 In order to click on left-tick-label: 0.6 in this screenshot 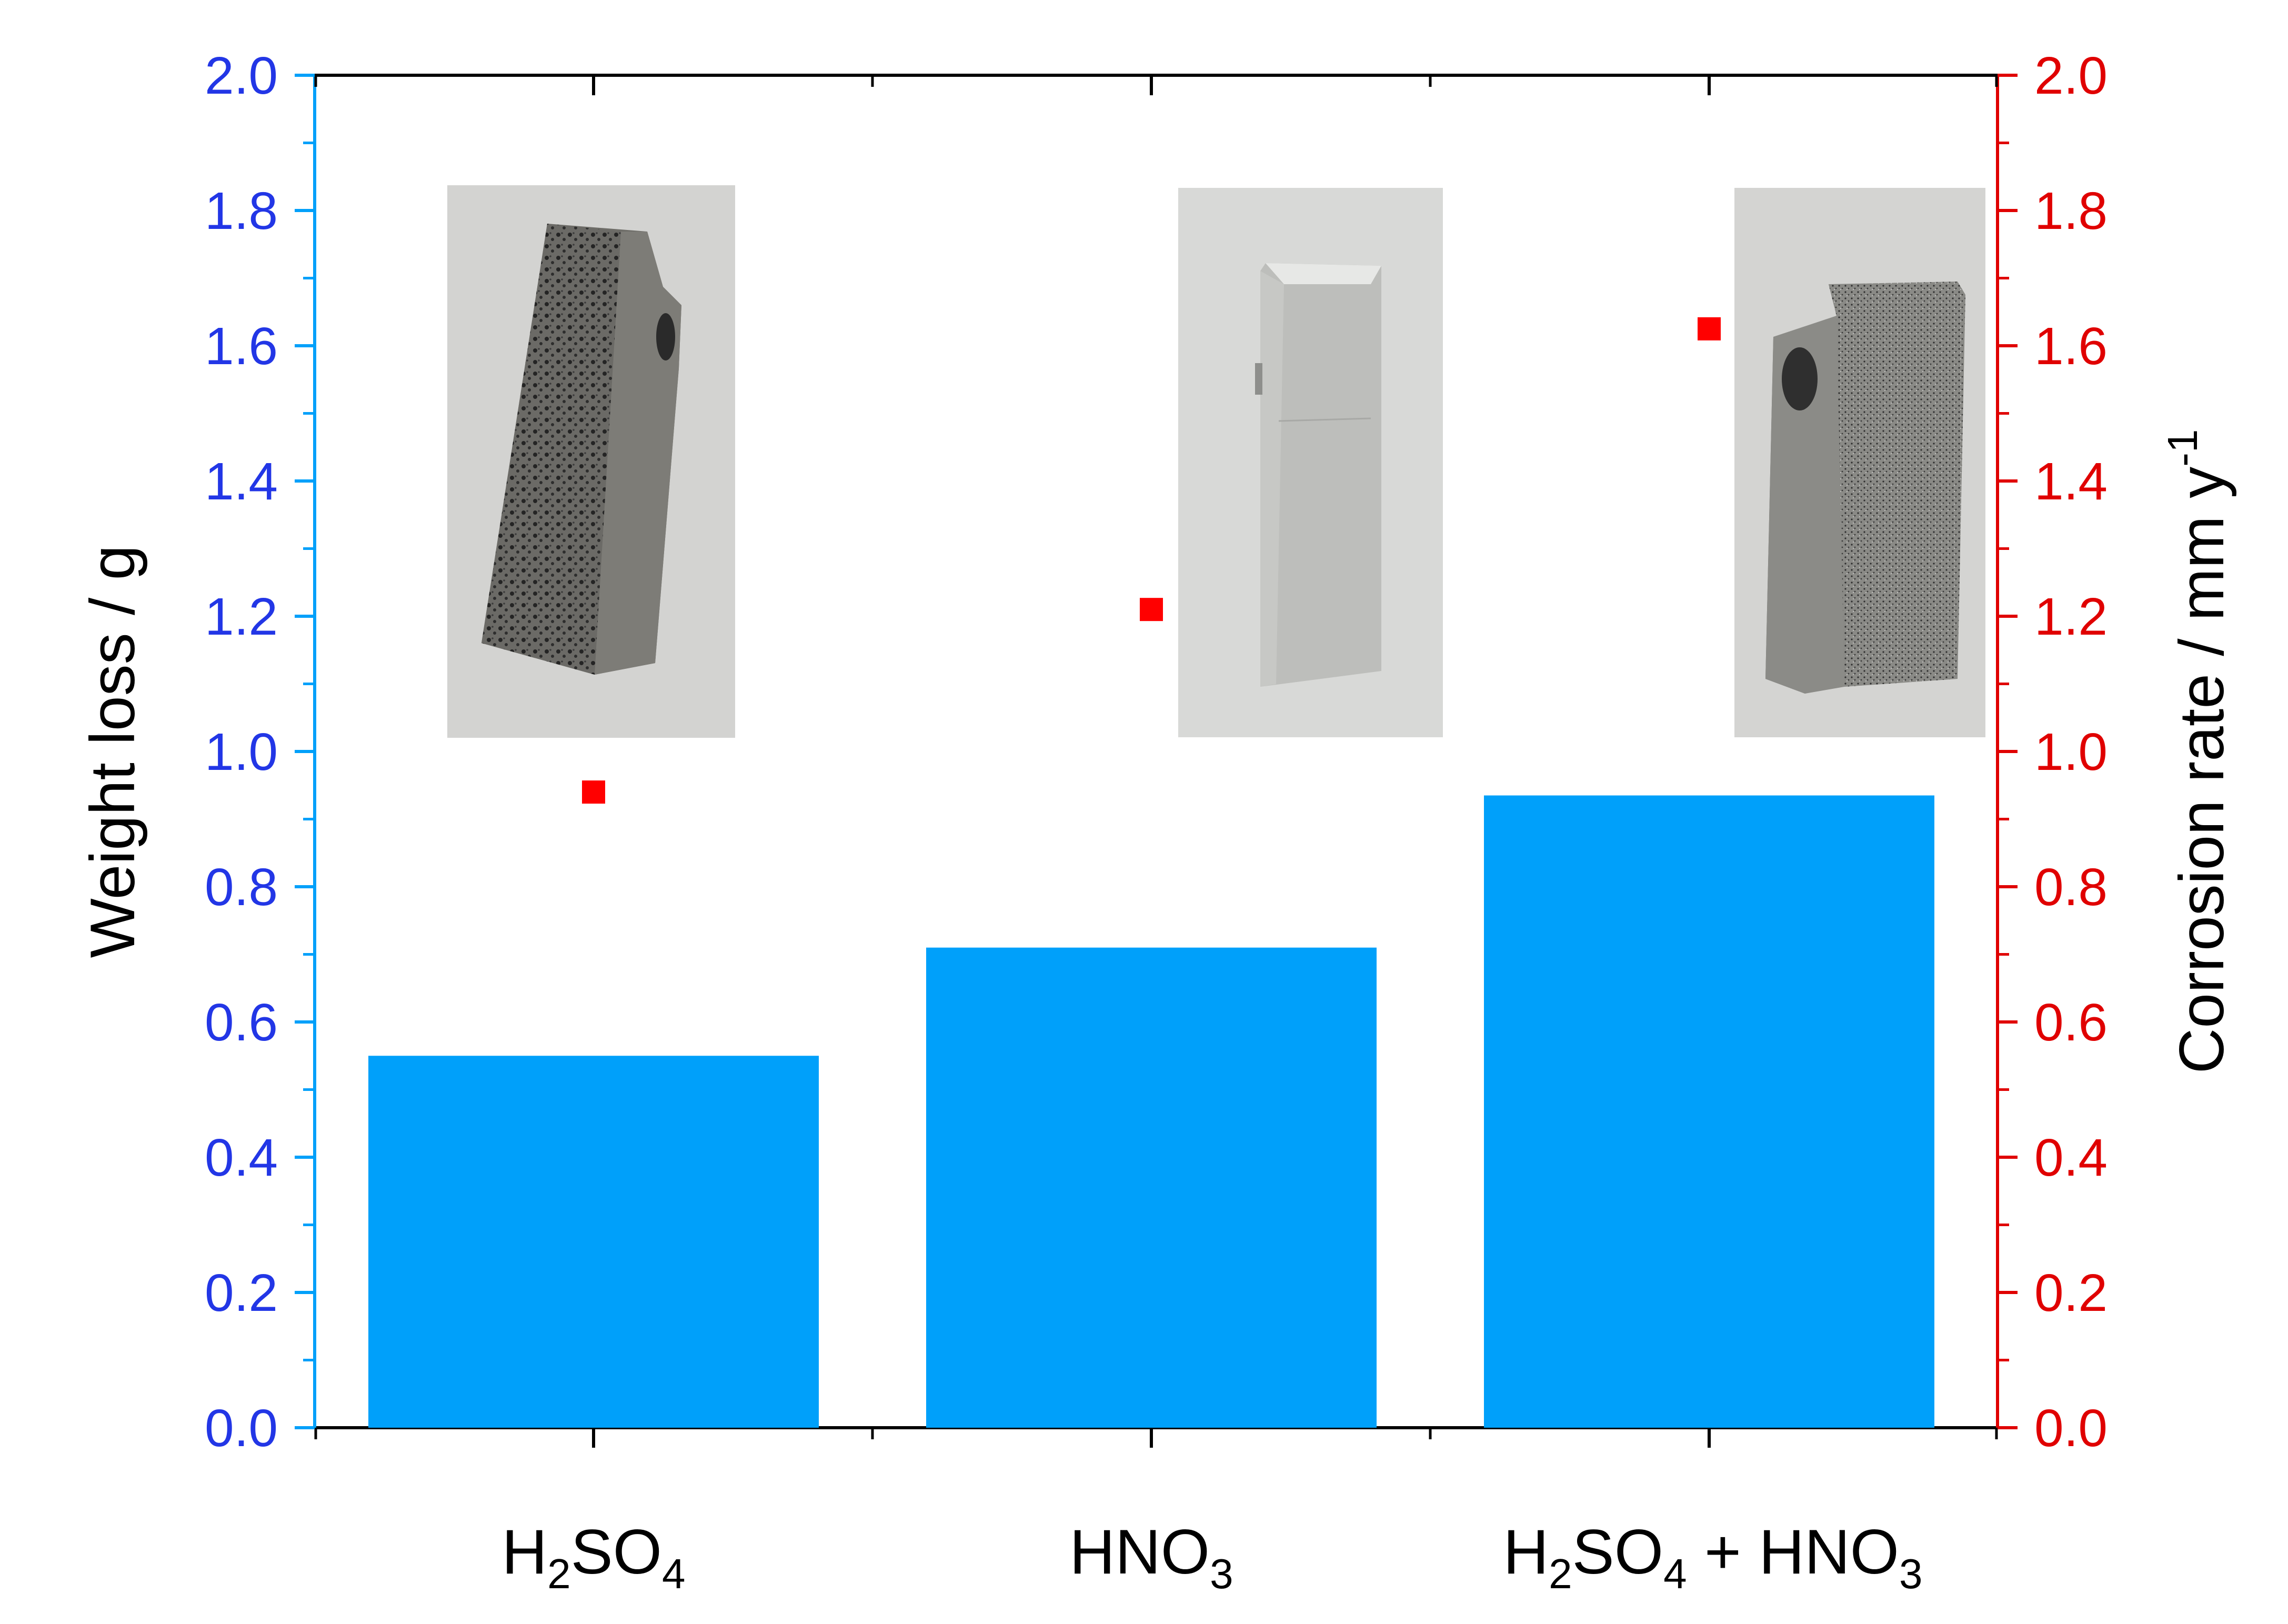, I will do `click(241, 1022)`.